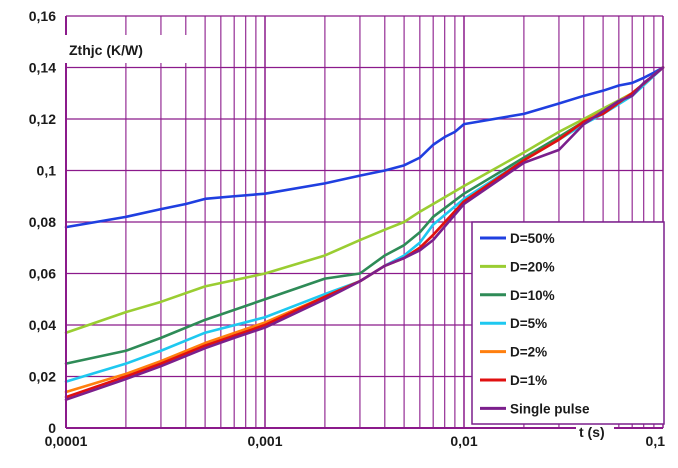  What do you see at coordinates (528, 352) in the screenshot?
I see `legend-label-d-2: D=2%` at bounding box center [528, 352].